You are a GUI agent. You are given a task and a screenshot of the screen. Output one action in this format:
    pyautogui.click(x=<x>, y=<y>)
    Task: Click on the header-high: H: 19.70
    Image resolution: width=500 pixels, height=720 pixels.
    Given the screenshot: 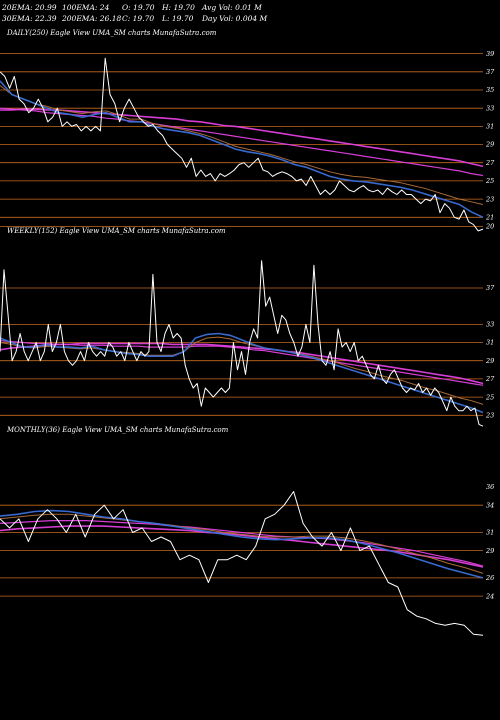 What is the action you would take?
    pyautogui.click(x=178, y=7)
    